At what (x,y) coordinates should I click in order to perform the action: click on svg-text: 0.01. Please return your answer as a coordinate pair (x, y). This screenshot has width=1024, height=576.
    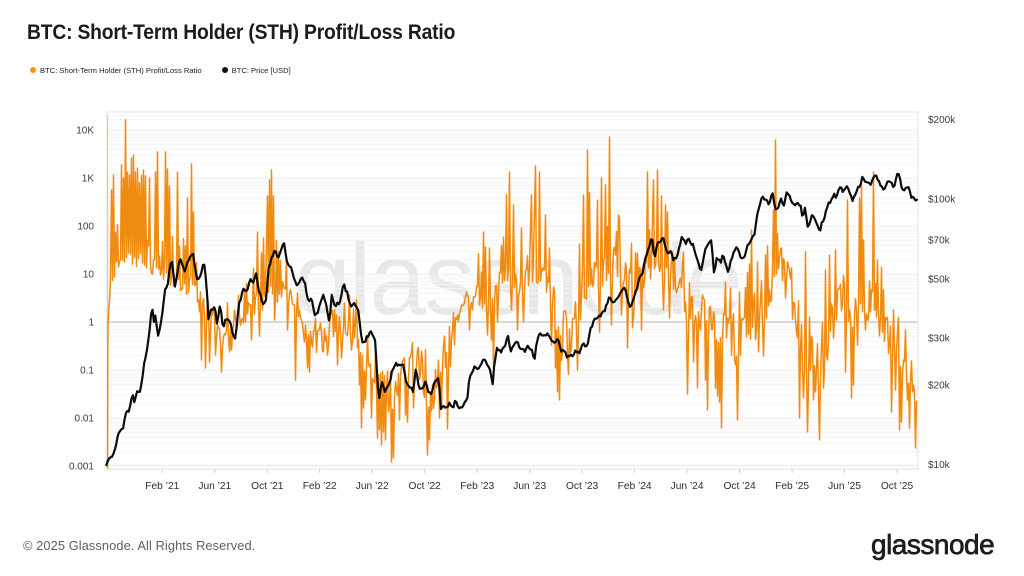
    Looking at the image, I should click on (85, 418).